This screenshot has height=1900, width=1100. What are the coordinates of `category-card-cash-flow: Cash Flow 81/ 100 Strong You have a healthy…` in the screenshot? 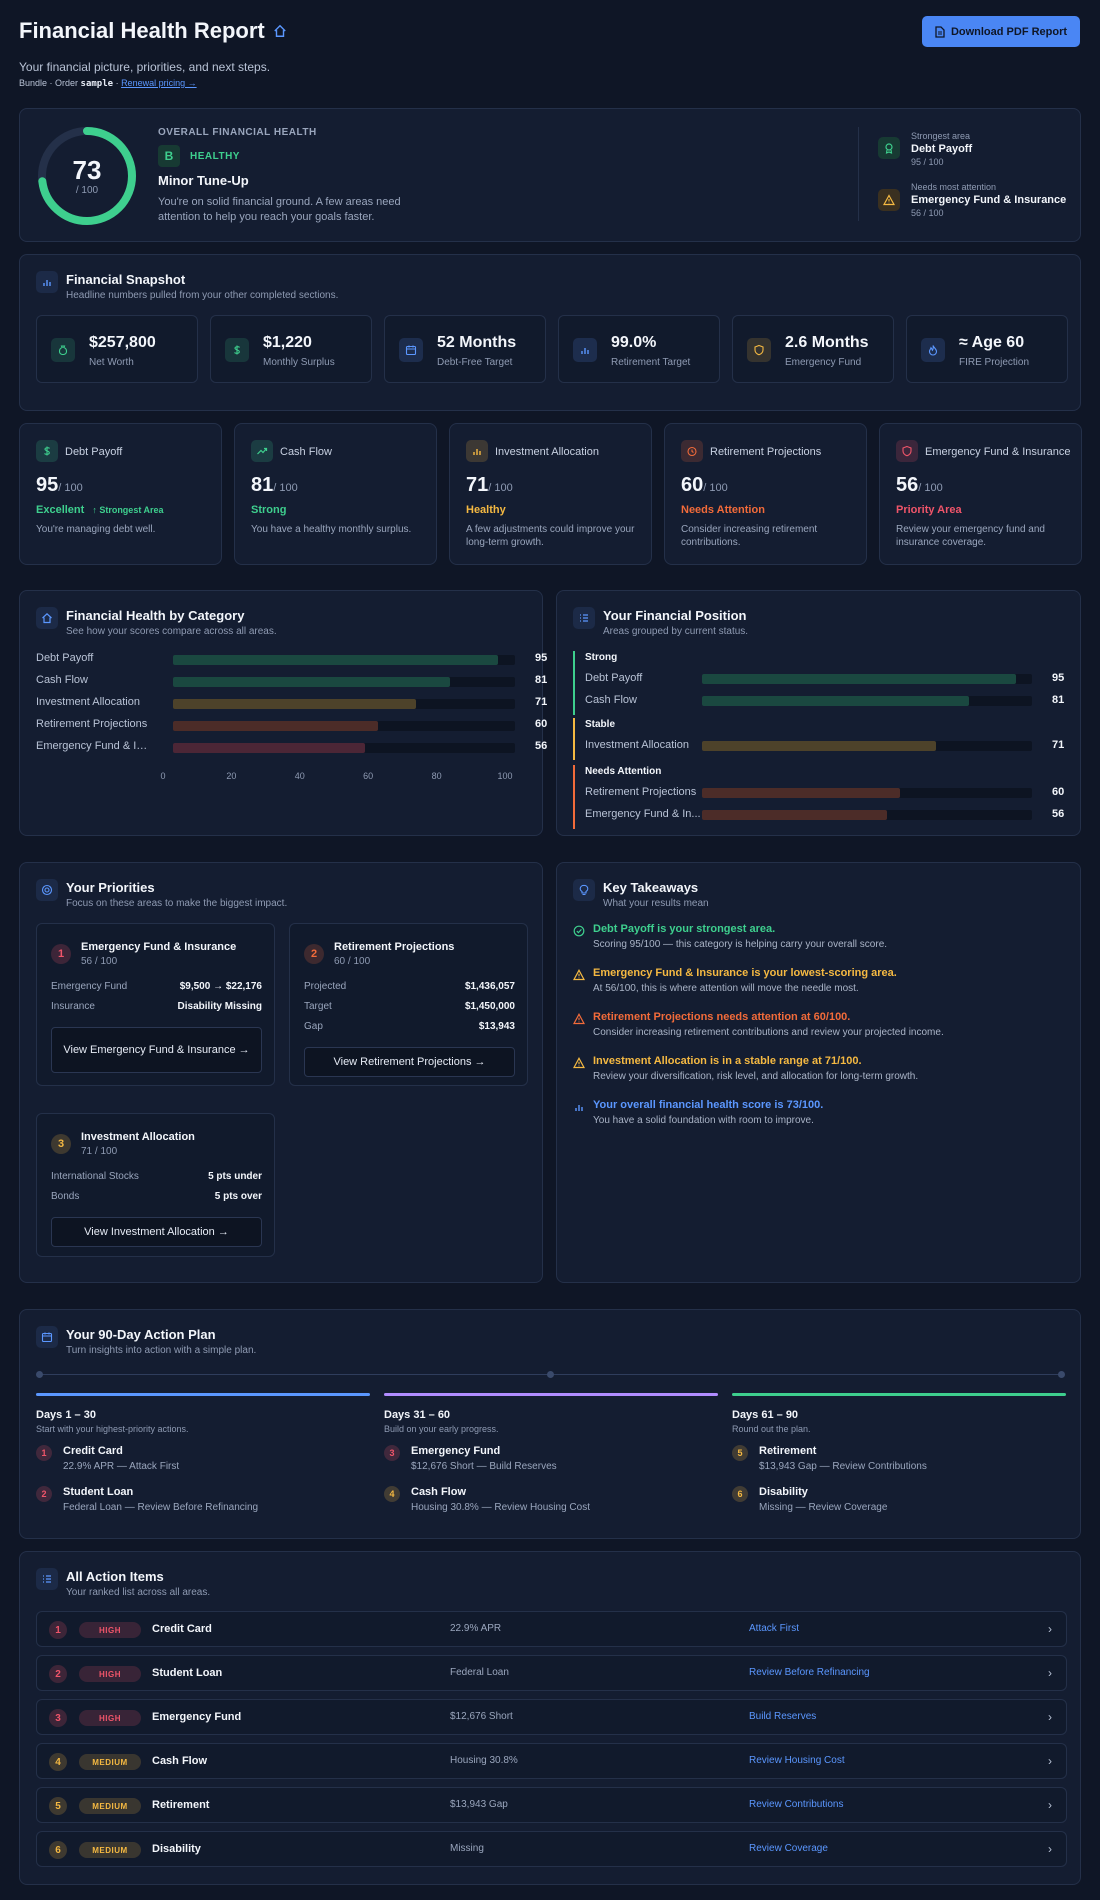 It's located at (335, 494).